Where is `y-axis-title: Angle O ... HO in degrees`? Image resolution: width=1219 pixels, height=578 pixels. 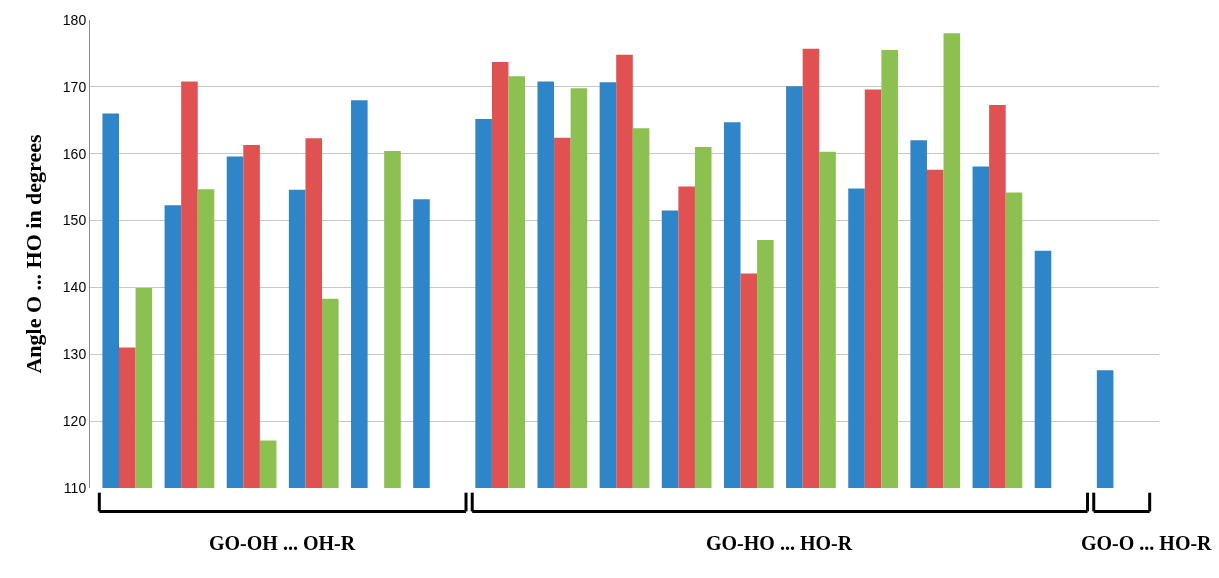
y-axis-title: Angle O ... HO in degrees is located at coordinates (33, 254).